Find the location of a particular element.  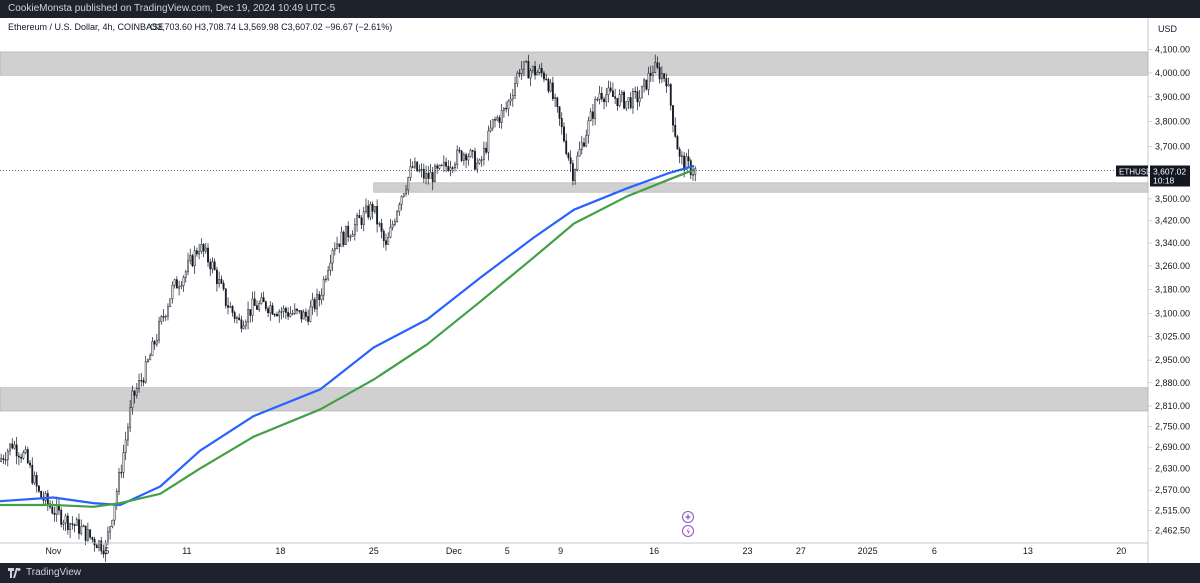

x-tick-label: 27 is located at coordinates (801, 551).